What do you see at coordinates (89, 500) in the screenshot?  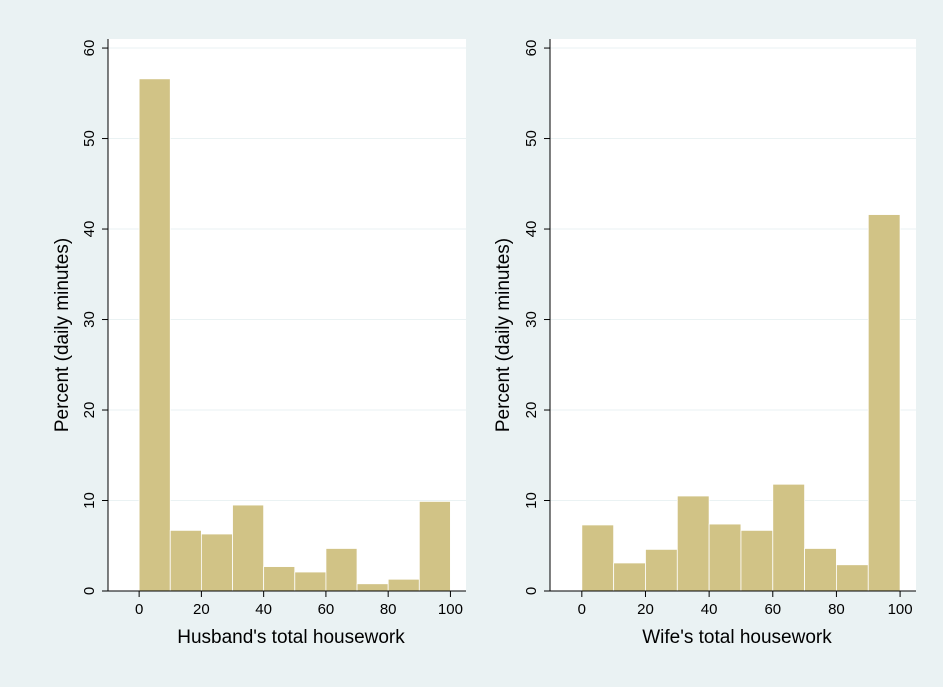 I see `left-y-tick-label: 10` at bounding box center [89, 500].